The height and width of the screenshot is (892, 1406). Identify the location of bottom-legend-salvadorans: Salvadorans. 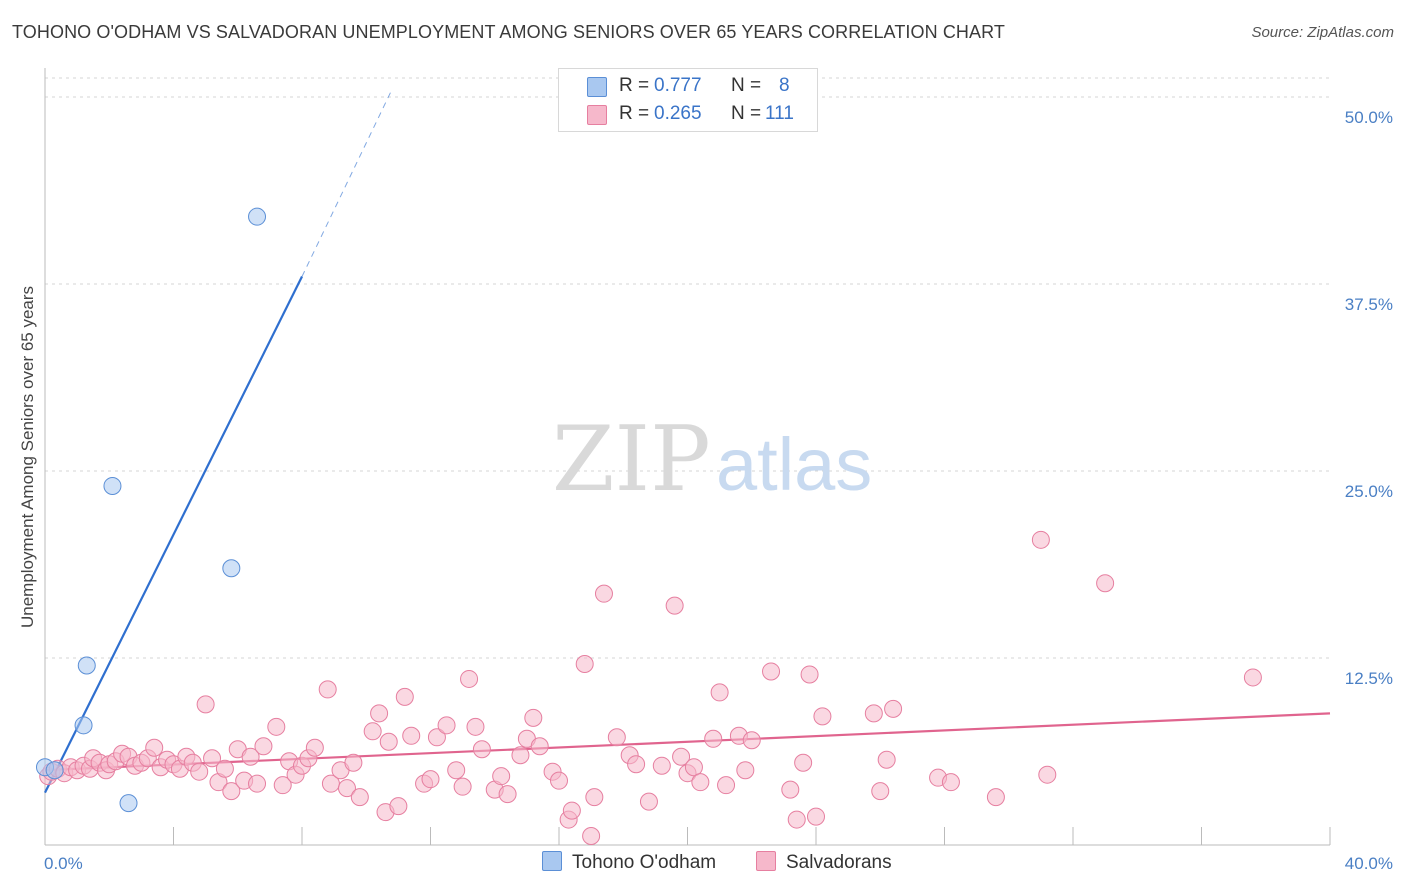
(824, 862).